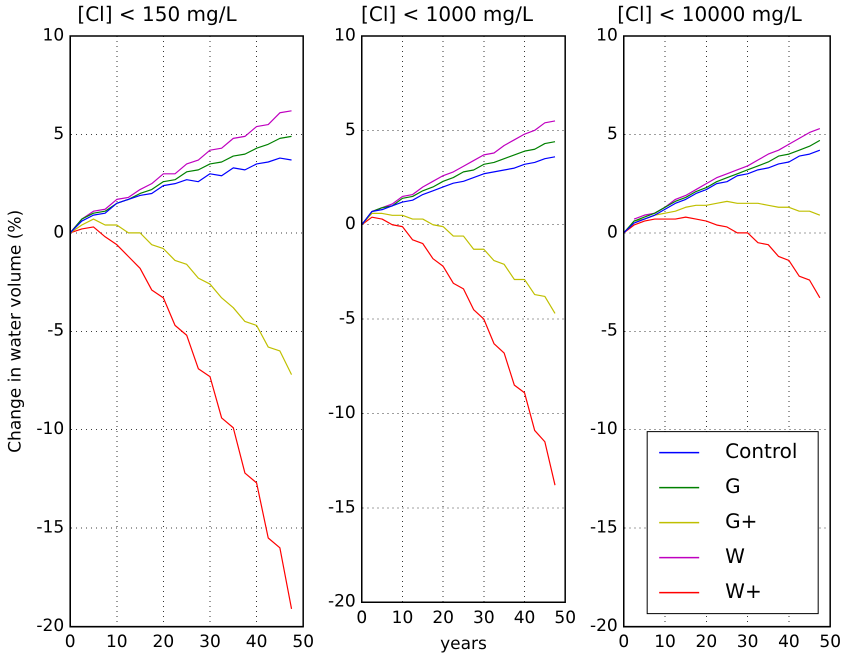 Image resolution: width=847 pixels, height=661 pixels. What do you see at coordinates (735, 556) in the screenshot?
I see `legend-label: W` at bounding box center [735, 556].